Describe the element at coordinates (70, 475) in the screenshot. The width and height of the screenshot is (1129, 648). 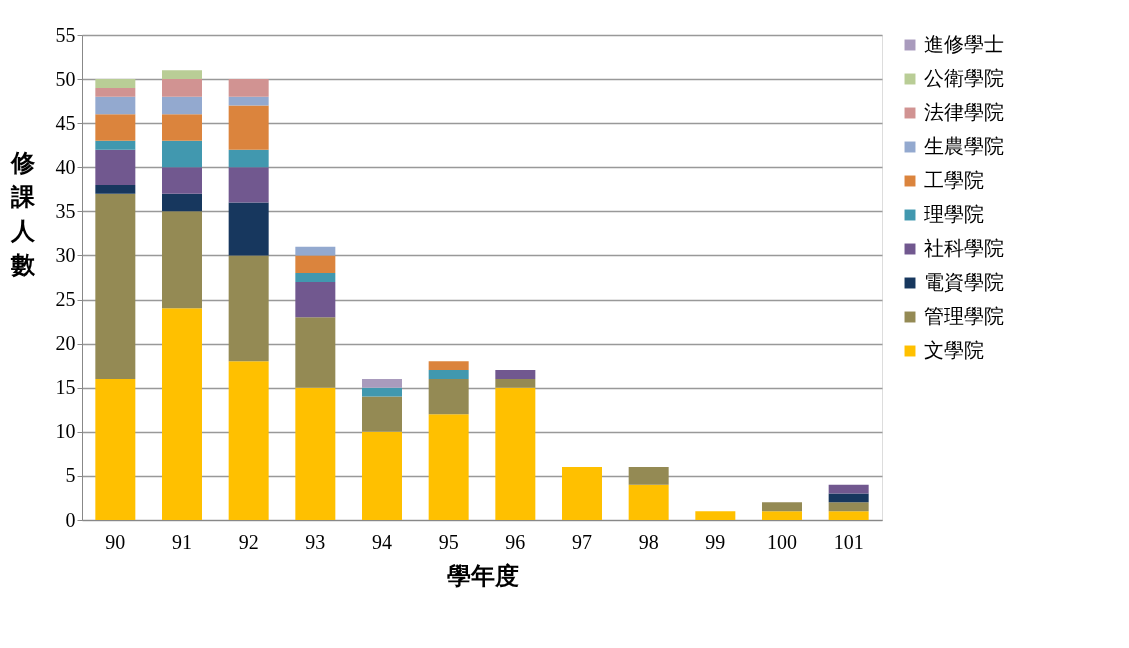
I see `y-tick-label: 5` at that location.